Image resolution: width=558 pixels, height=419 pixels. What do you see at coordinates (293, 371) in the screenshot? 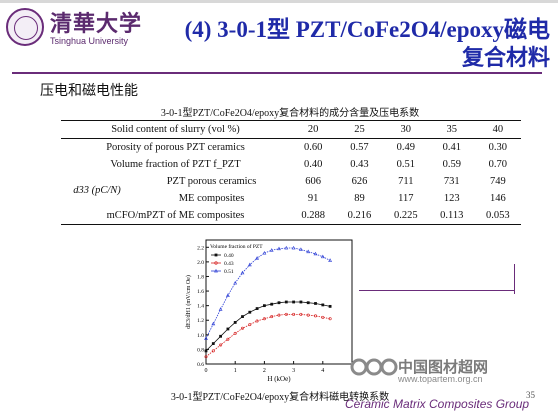
I see `x-tick-label: 3` at bounding box center [293, 371].